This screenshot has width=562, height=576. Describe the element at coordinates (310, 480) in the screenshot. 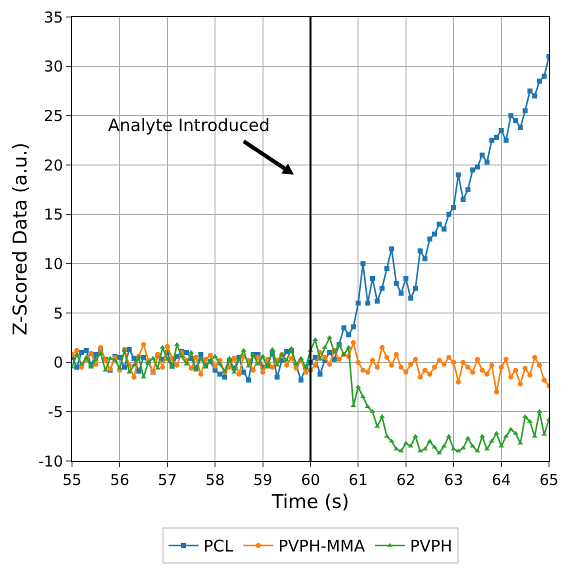

I see `x-tick-label: 60` at that location.